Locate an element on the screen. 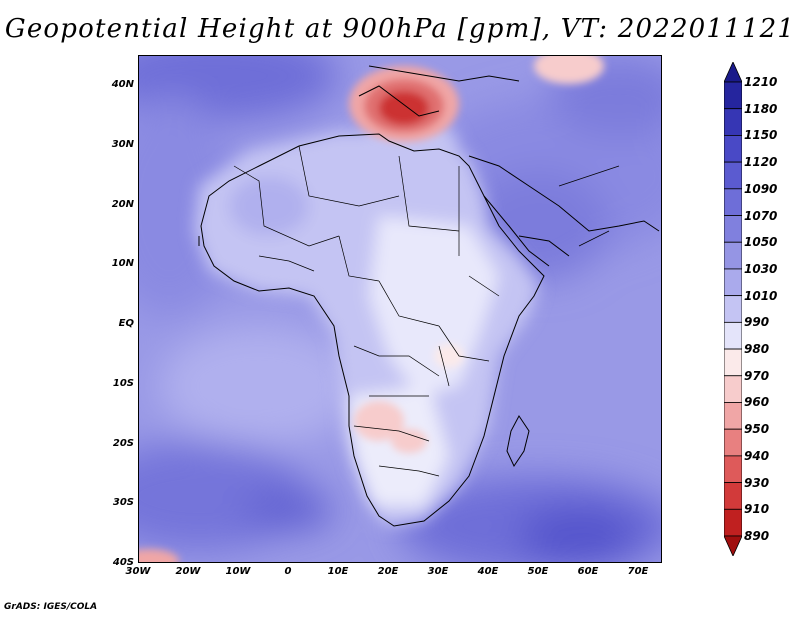 Image resolution: width=800 pixels, height=618 pixels. credit-text: GrADS: IGES/COLA is located at coordinates (51, 607).